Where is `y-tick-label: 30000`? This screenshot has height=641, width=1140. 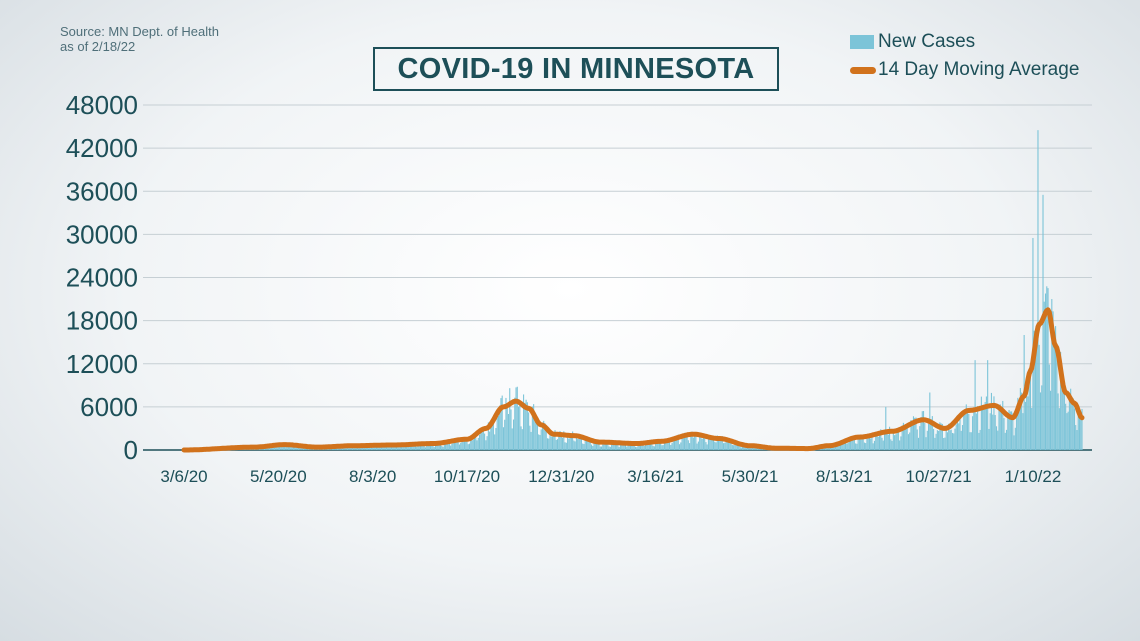 y-tick-label: 30000 is located at coordinates (102, 234).